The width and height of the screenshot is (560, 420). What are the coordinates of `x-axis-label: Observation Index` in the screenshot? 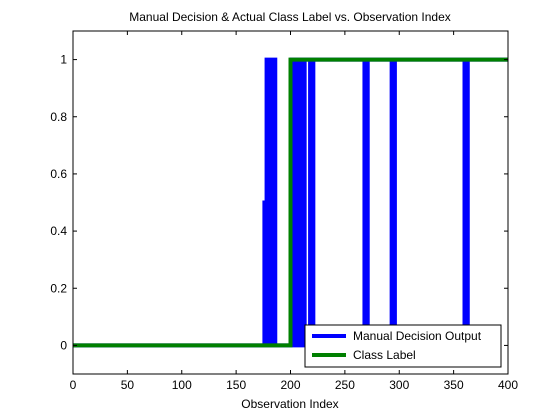 It's located at (289, 404).